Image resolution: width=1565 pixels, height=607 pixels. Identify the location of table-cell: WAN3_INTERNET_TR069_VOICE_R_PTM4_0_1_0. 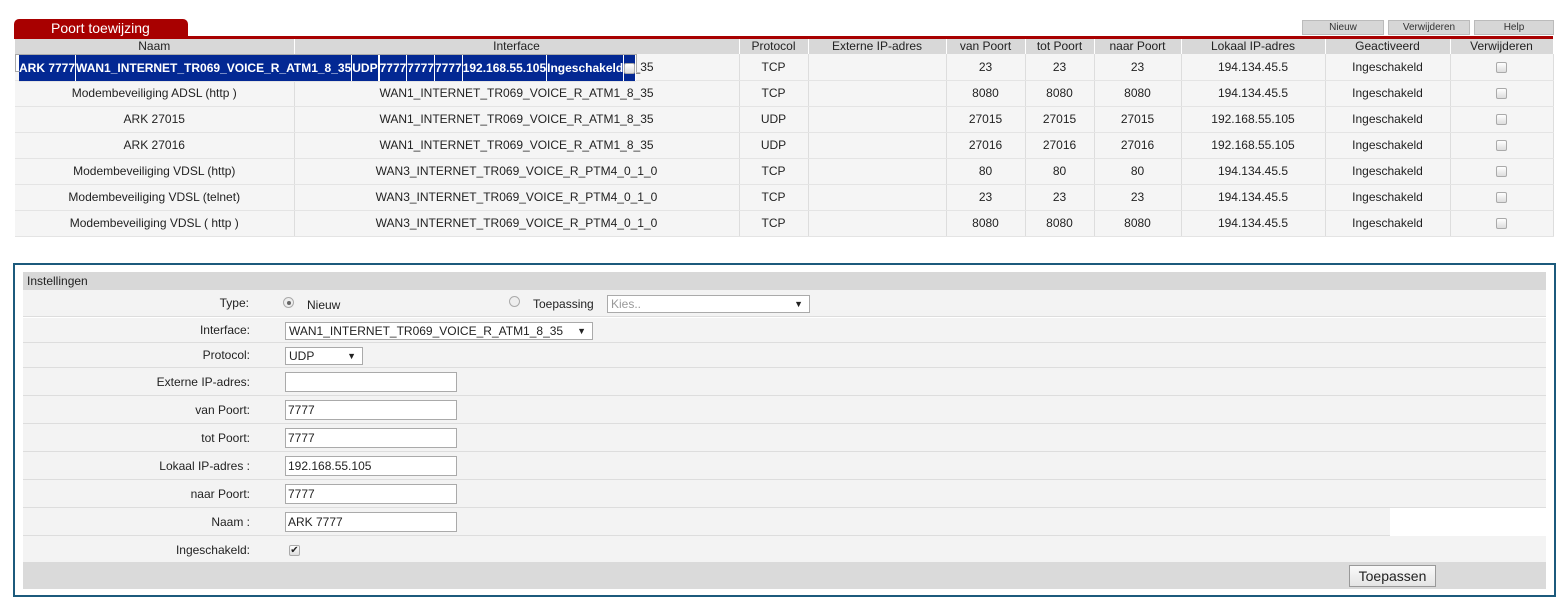
(517, 197).